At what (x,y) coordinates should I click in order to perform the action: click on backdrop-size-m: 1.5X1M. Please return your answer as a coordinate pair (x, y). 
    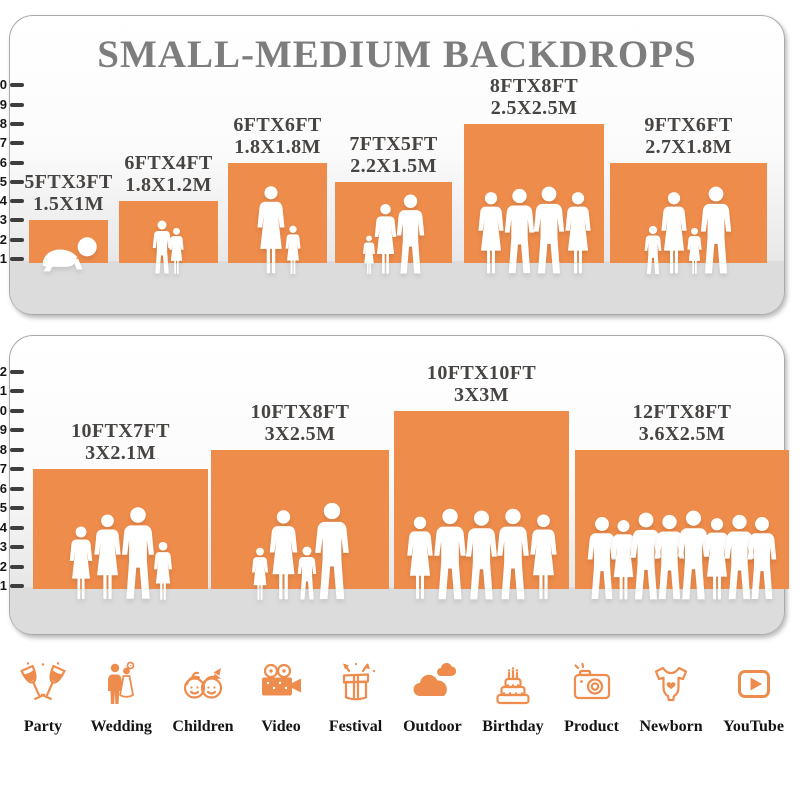
    Looking at the image, I should click on (68, 204).